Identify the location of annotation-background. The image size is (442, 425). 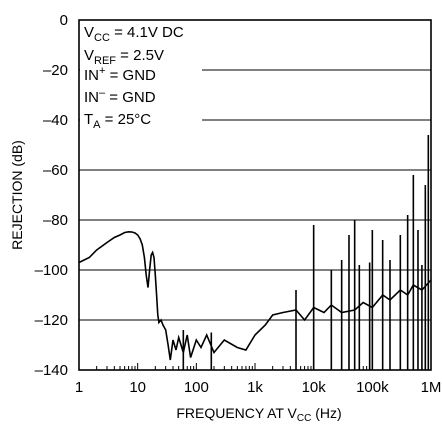
(141, 74).